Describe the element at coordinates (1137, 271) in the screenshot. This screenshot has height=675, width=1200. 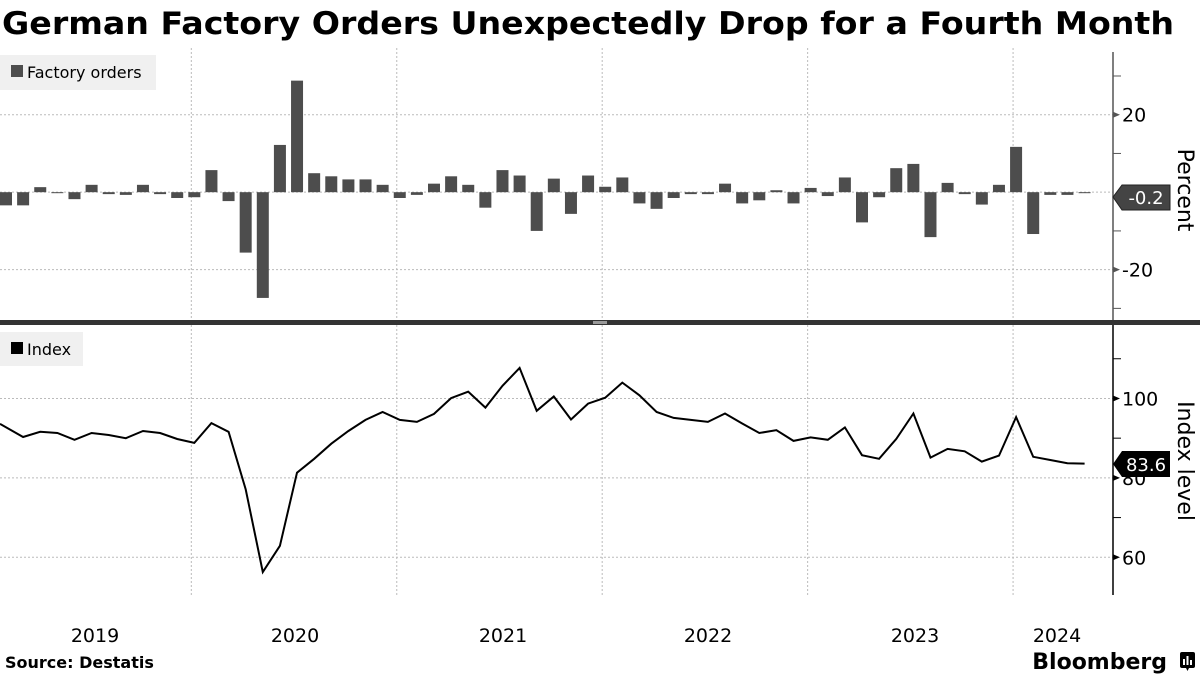
I see `y-tick-label: -20` at that location.